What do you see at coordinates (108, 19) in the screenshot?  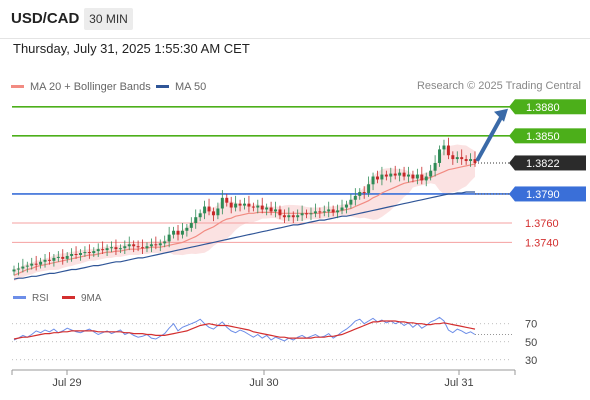 I see `timeframe-badge: 30 MIN` at bounding box center [108, 19].